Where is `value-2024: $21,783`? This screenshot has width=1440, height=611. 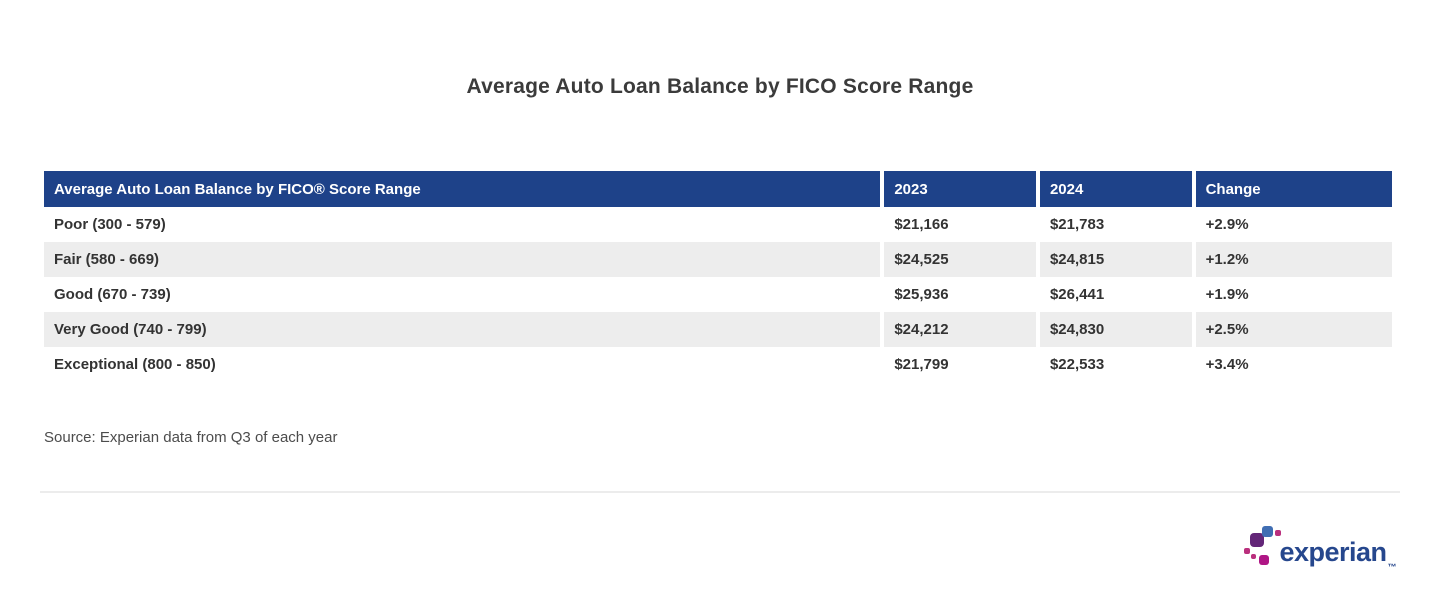 value-2024: $21,783 is located at coordinates (1115, 224).